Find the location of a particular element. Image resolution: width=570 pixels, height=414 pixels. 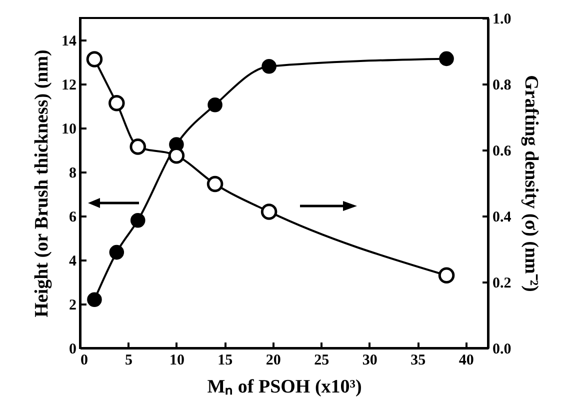

y-tick-label: 4 is located at coordinates (73, 262).